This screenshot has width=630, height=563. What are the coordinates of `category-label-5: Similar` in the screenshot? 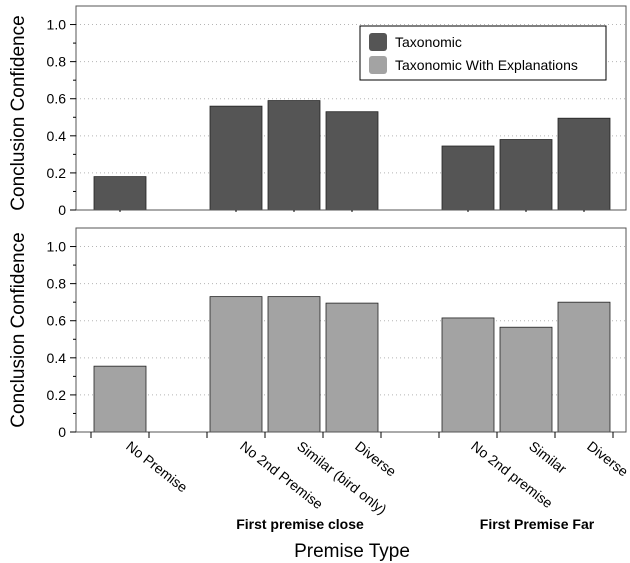 It's located at (548, 457).